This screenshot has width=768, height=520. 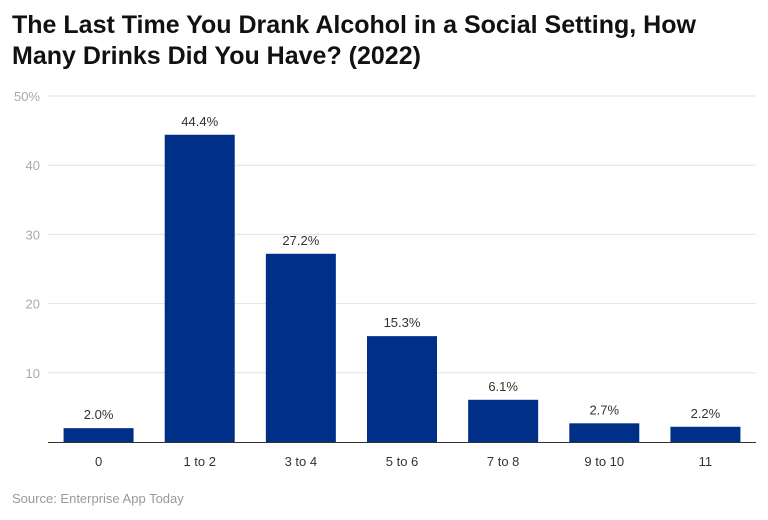 I want to click on data-label: 44.4%, so click(x=199, y=121).